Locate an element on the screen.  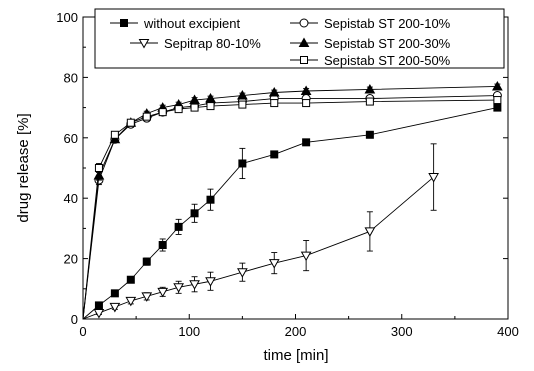
x-tick-label: 400 is located at coordinates (508, 331).